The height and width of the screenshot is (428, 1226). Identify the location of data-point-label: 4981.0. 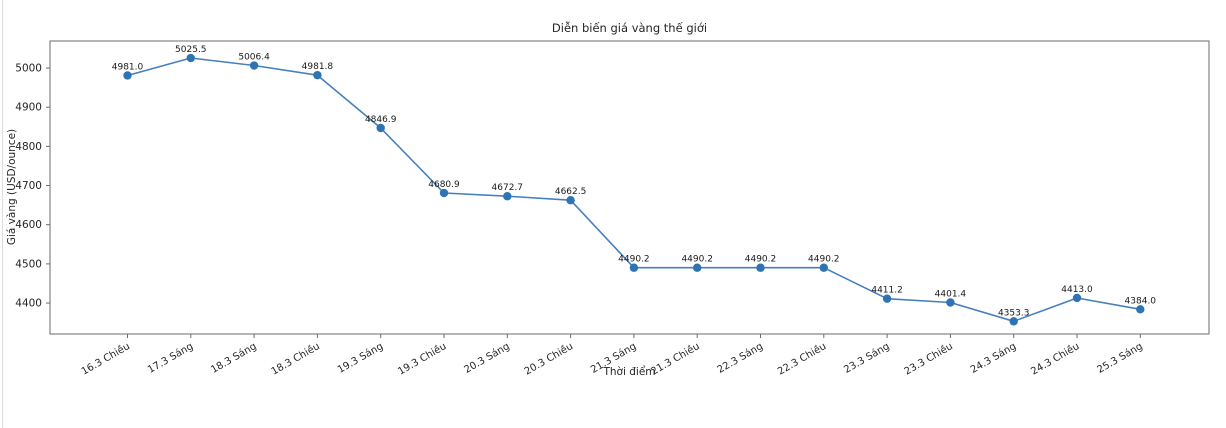
(128, 67).